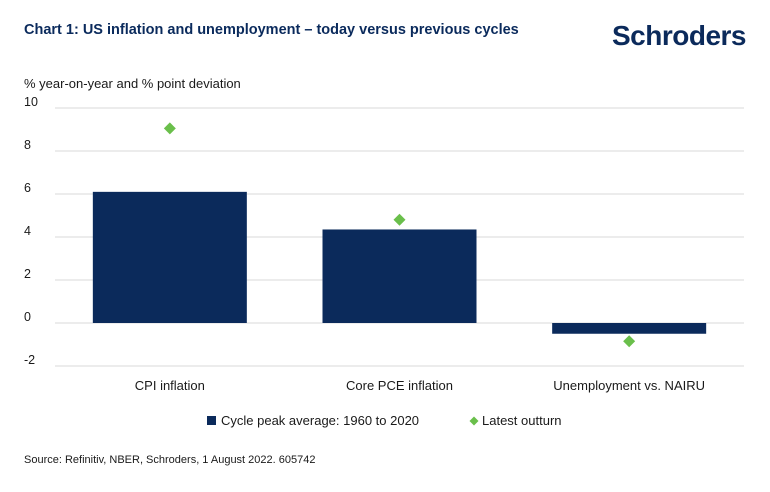  What do you see at coordinates (31, 102) in the screenshot?
I see `y-tick-label: 10` at bounding box center [31, 102].